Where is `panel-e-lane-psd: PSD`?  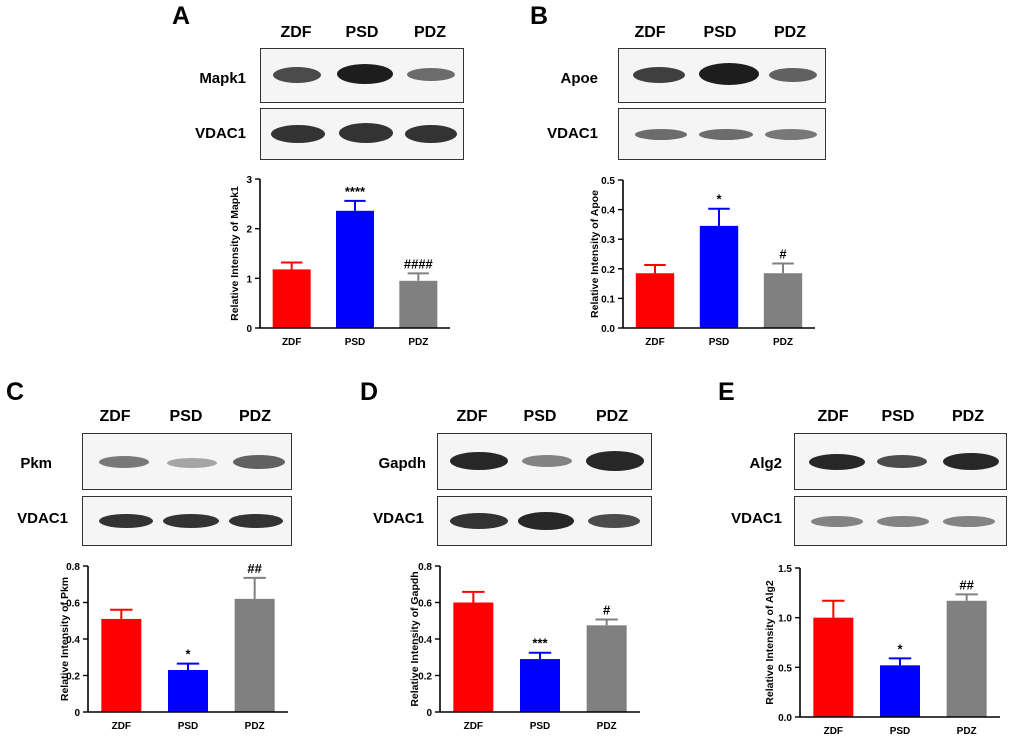 panel-e-lane-psd: PSD is located at coordinates (898, 416).